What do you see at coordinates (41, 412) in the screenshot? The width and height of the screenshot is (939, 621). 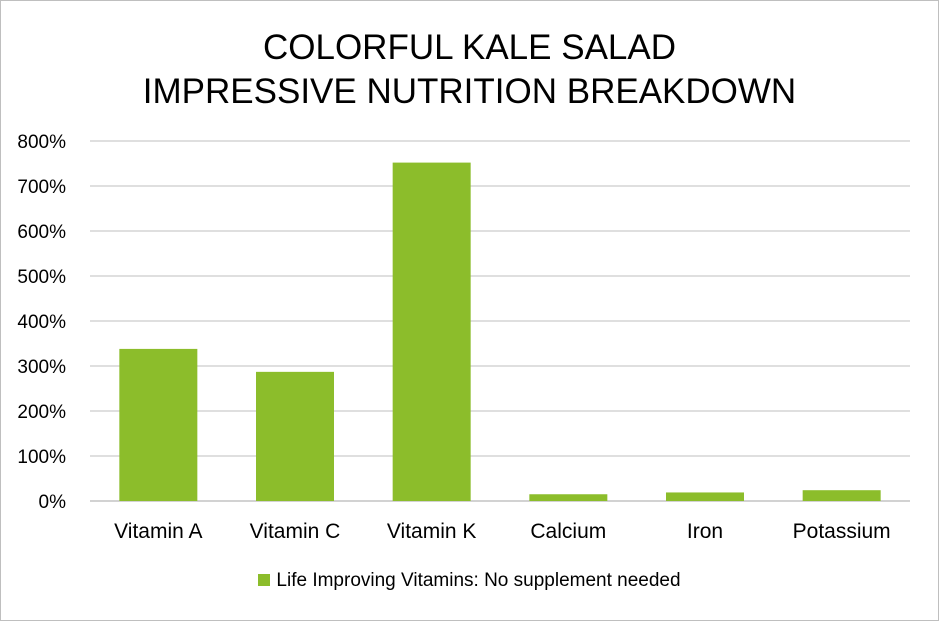 I see `y-tick-label: 200%` at bounding box center [41, 412].